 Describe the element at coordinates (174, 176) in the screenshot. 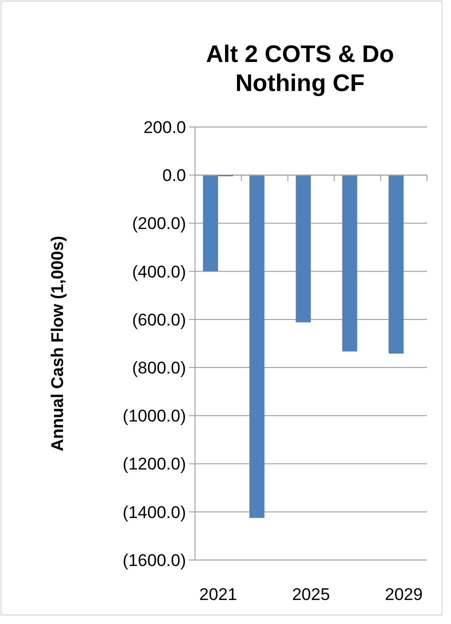

I see `y-tick-label: 0.0` at that location.